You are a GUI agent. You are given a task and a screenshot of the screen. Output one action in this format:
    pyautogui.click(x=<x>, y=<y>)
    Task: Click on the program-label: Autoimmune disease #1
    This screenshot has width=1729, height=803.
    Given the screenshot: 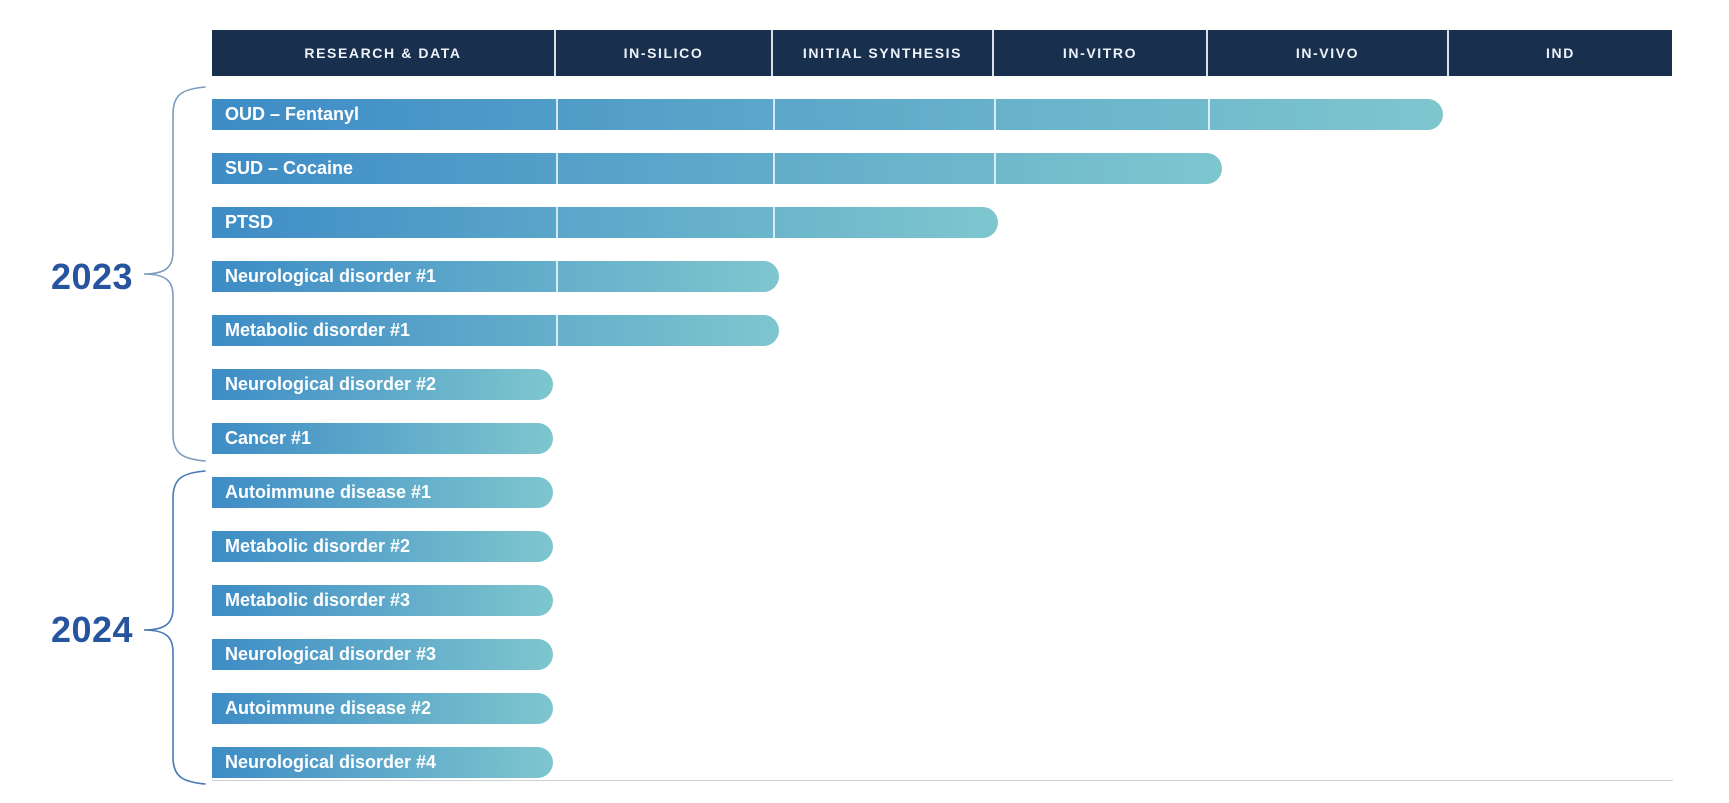 What is the action you would take?
    pyautogui.click(x=328, y=492)
    